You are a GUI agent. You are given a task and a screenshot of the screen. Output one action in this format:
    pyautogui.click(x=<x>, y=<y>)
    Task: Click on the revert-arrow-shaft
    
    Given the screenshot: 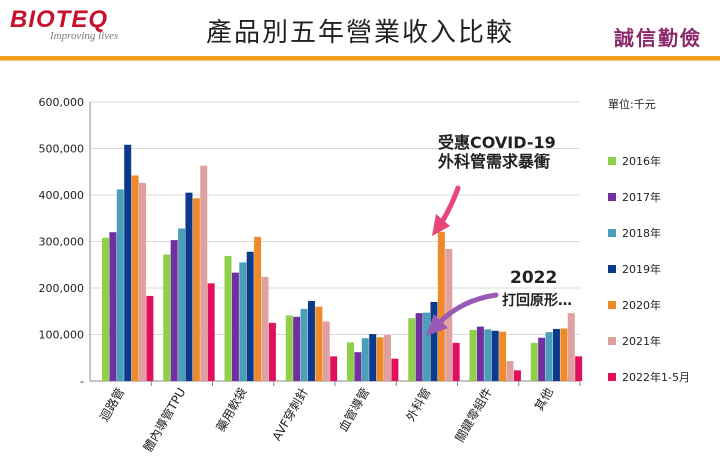 What is the action you would take?
    pyautogui.click(x=468, y=308)
    